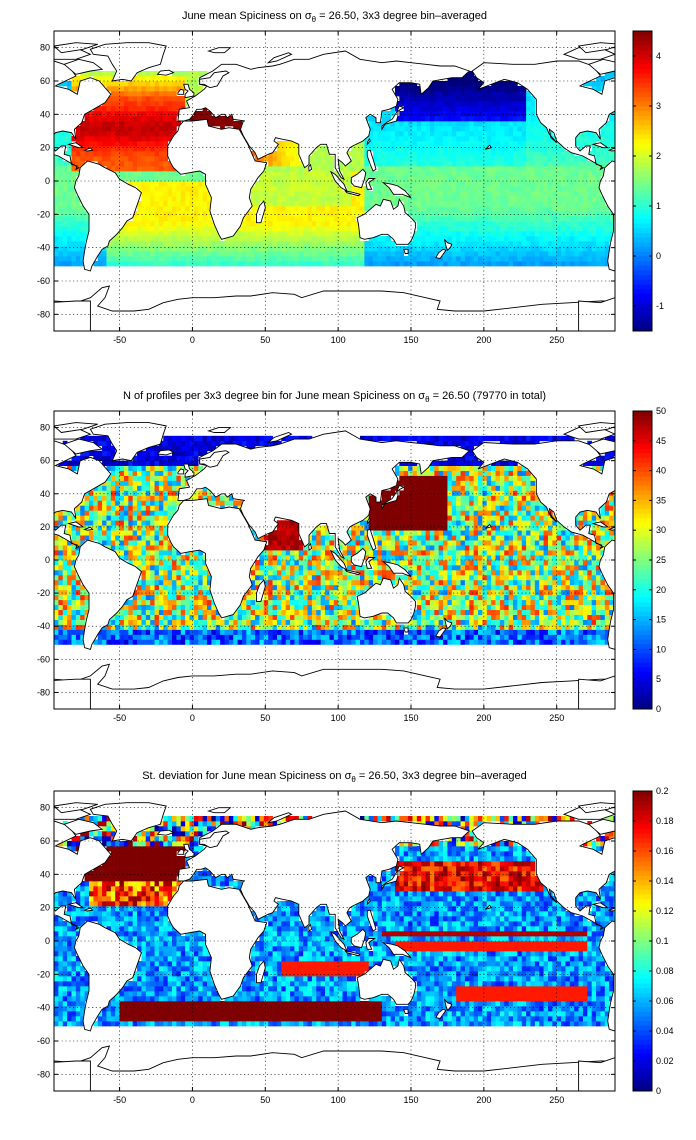 This screenshot has height=1140, width=696. Describe the element at coordinates (406, 251) in the screenshot. I see `coastline-tasmania` at that location.